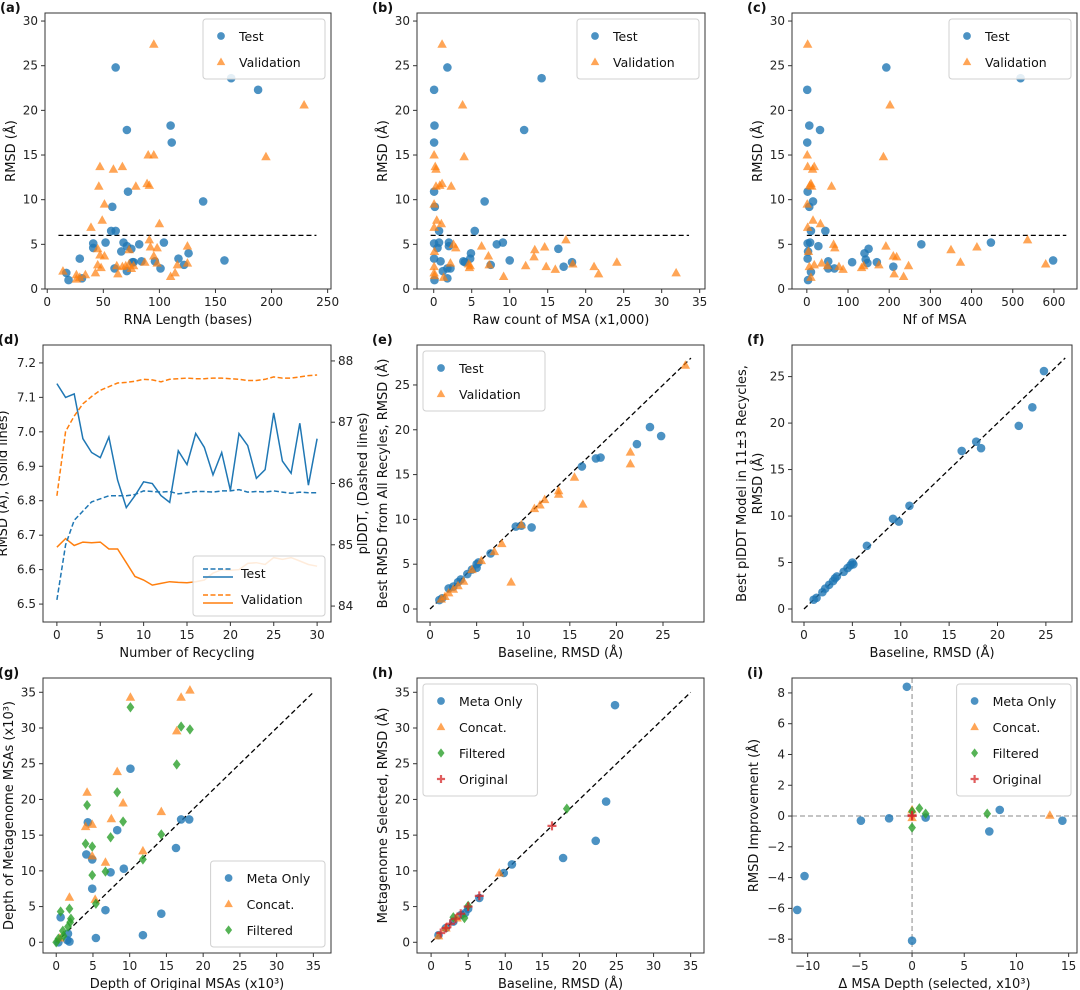 The height and width of the screenshot is (990, 1080). I want to click on y-tick-label: 8, so click(781, 693).